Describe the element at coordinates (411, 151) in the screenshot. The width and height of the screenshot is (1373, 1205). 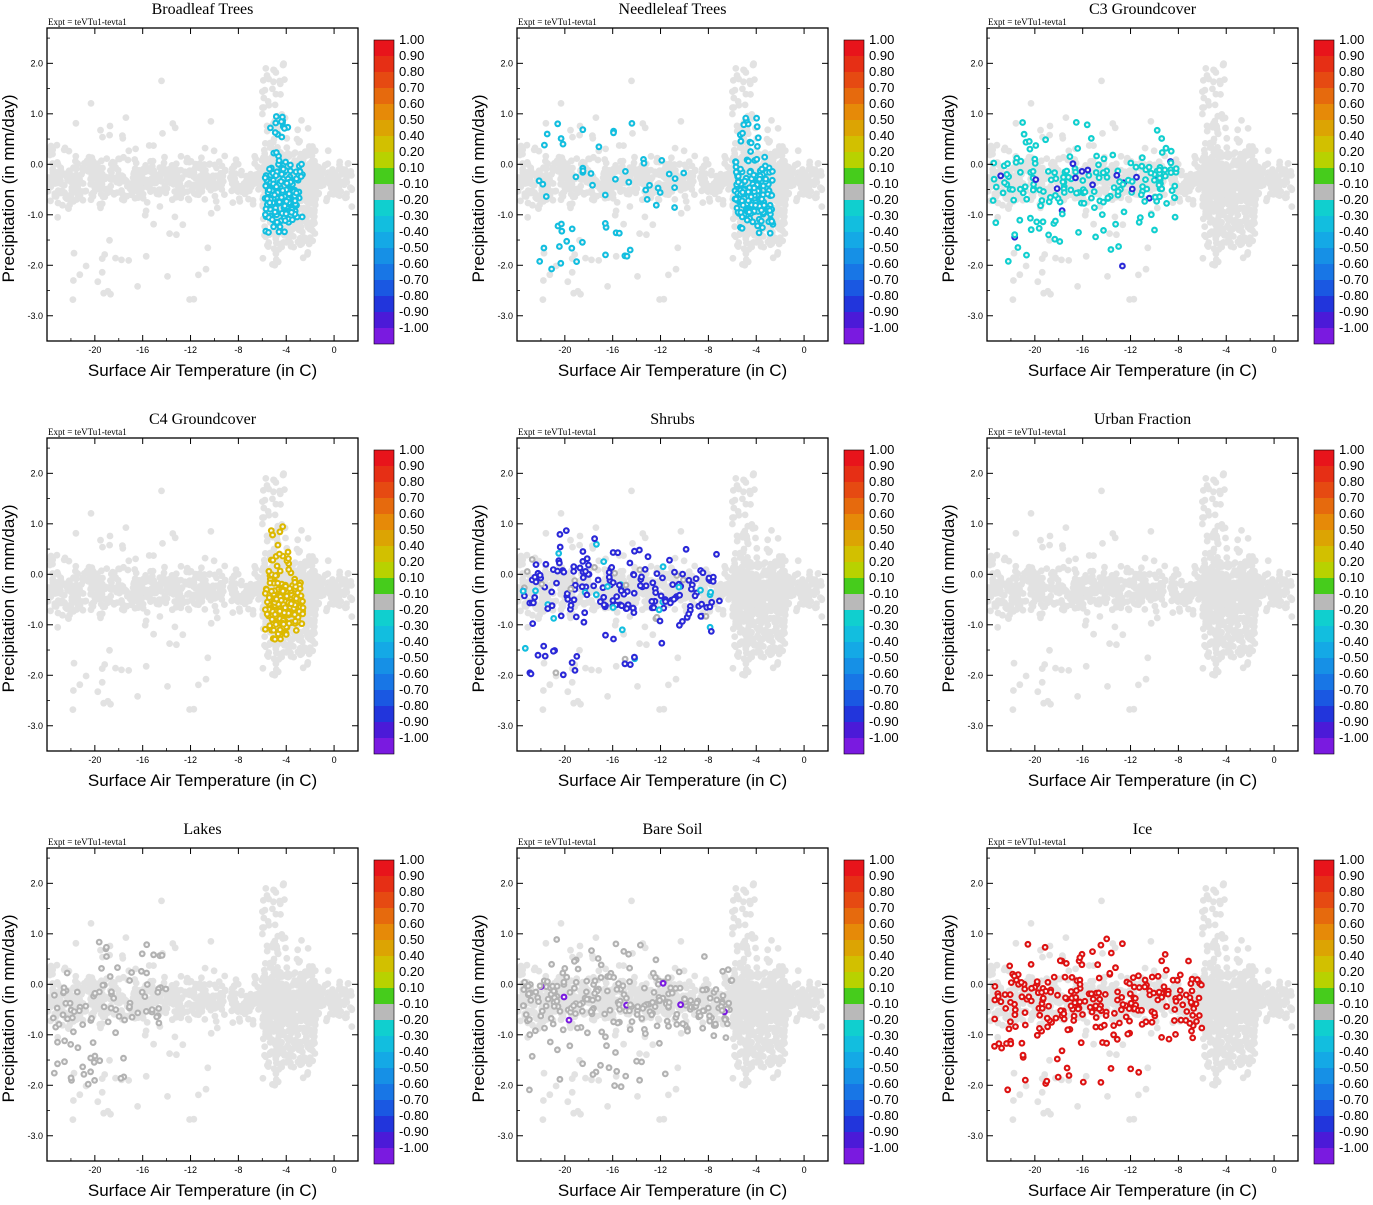
I see `colorbar-label: 0.20` at that location.